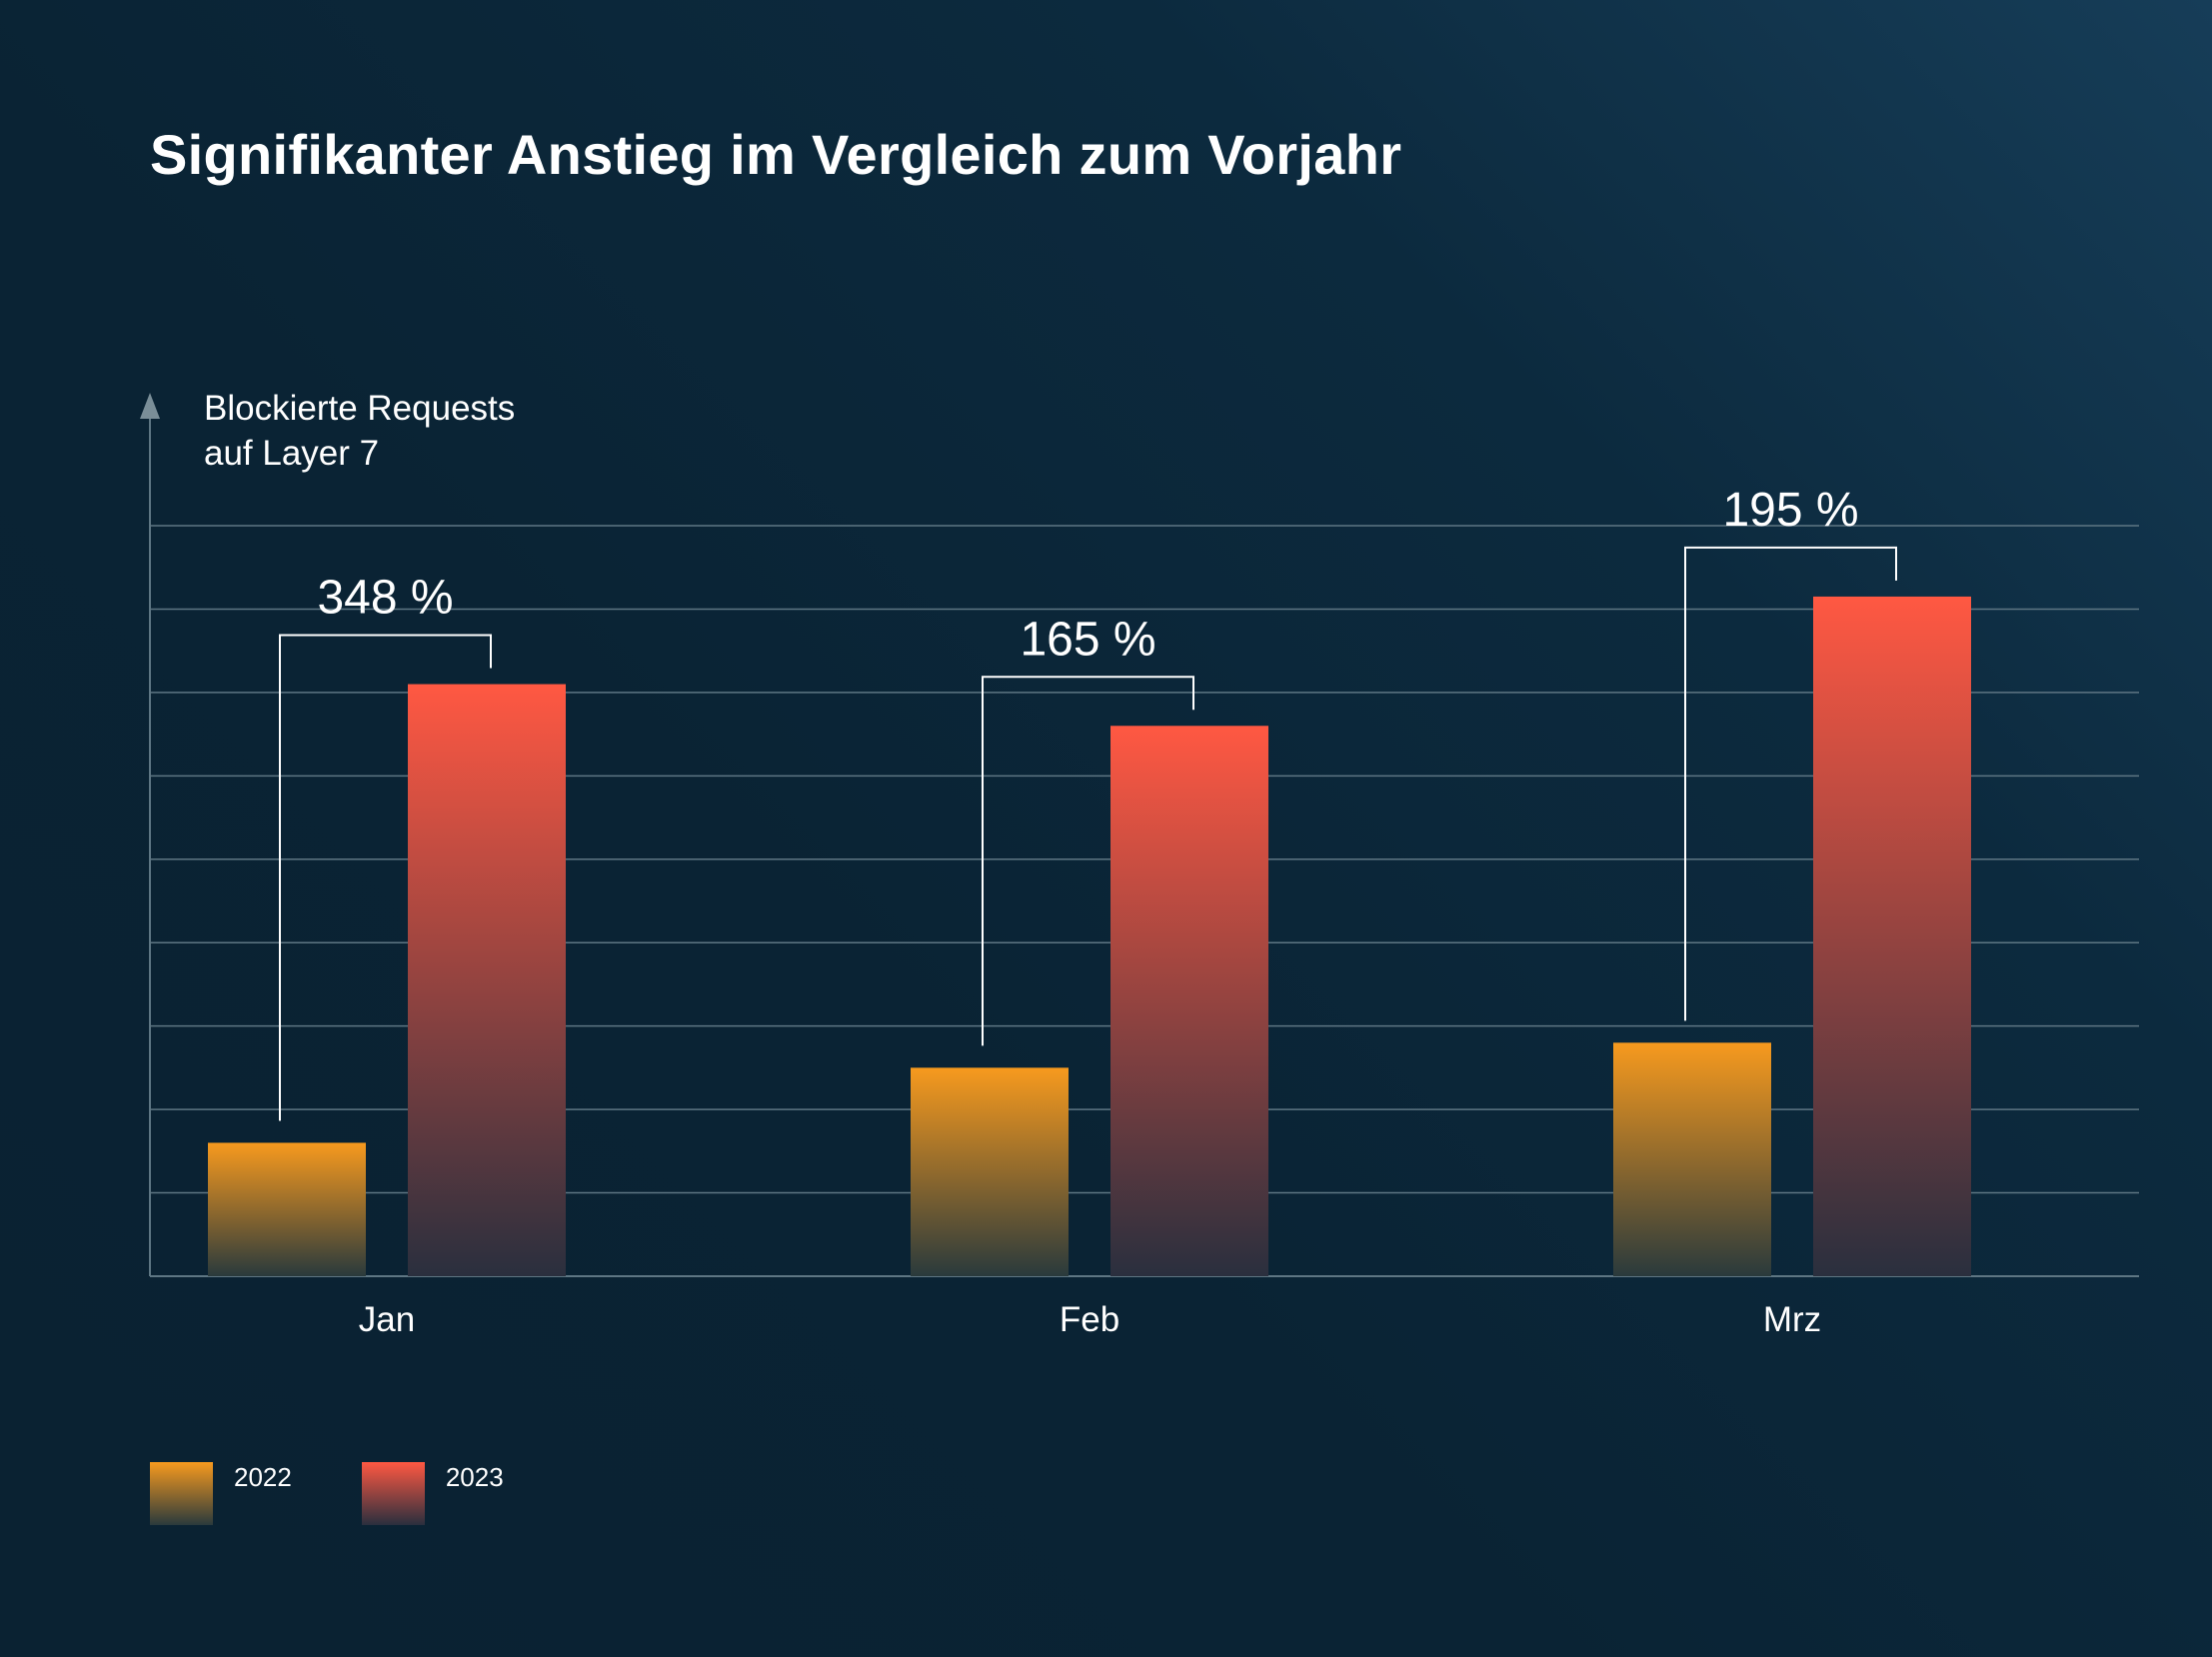 This screenshot has height=1657, width=2212. Describe the element at coordinates (150, 406) in the screenshot. I see `y-axis-arrow-icon` at that location.